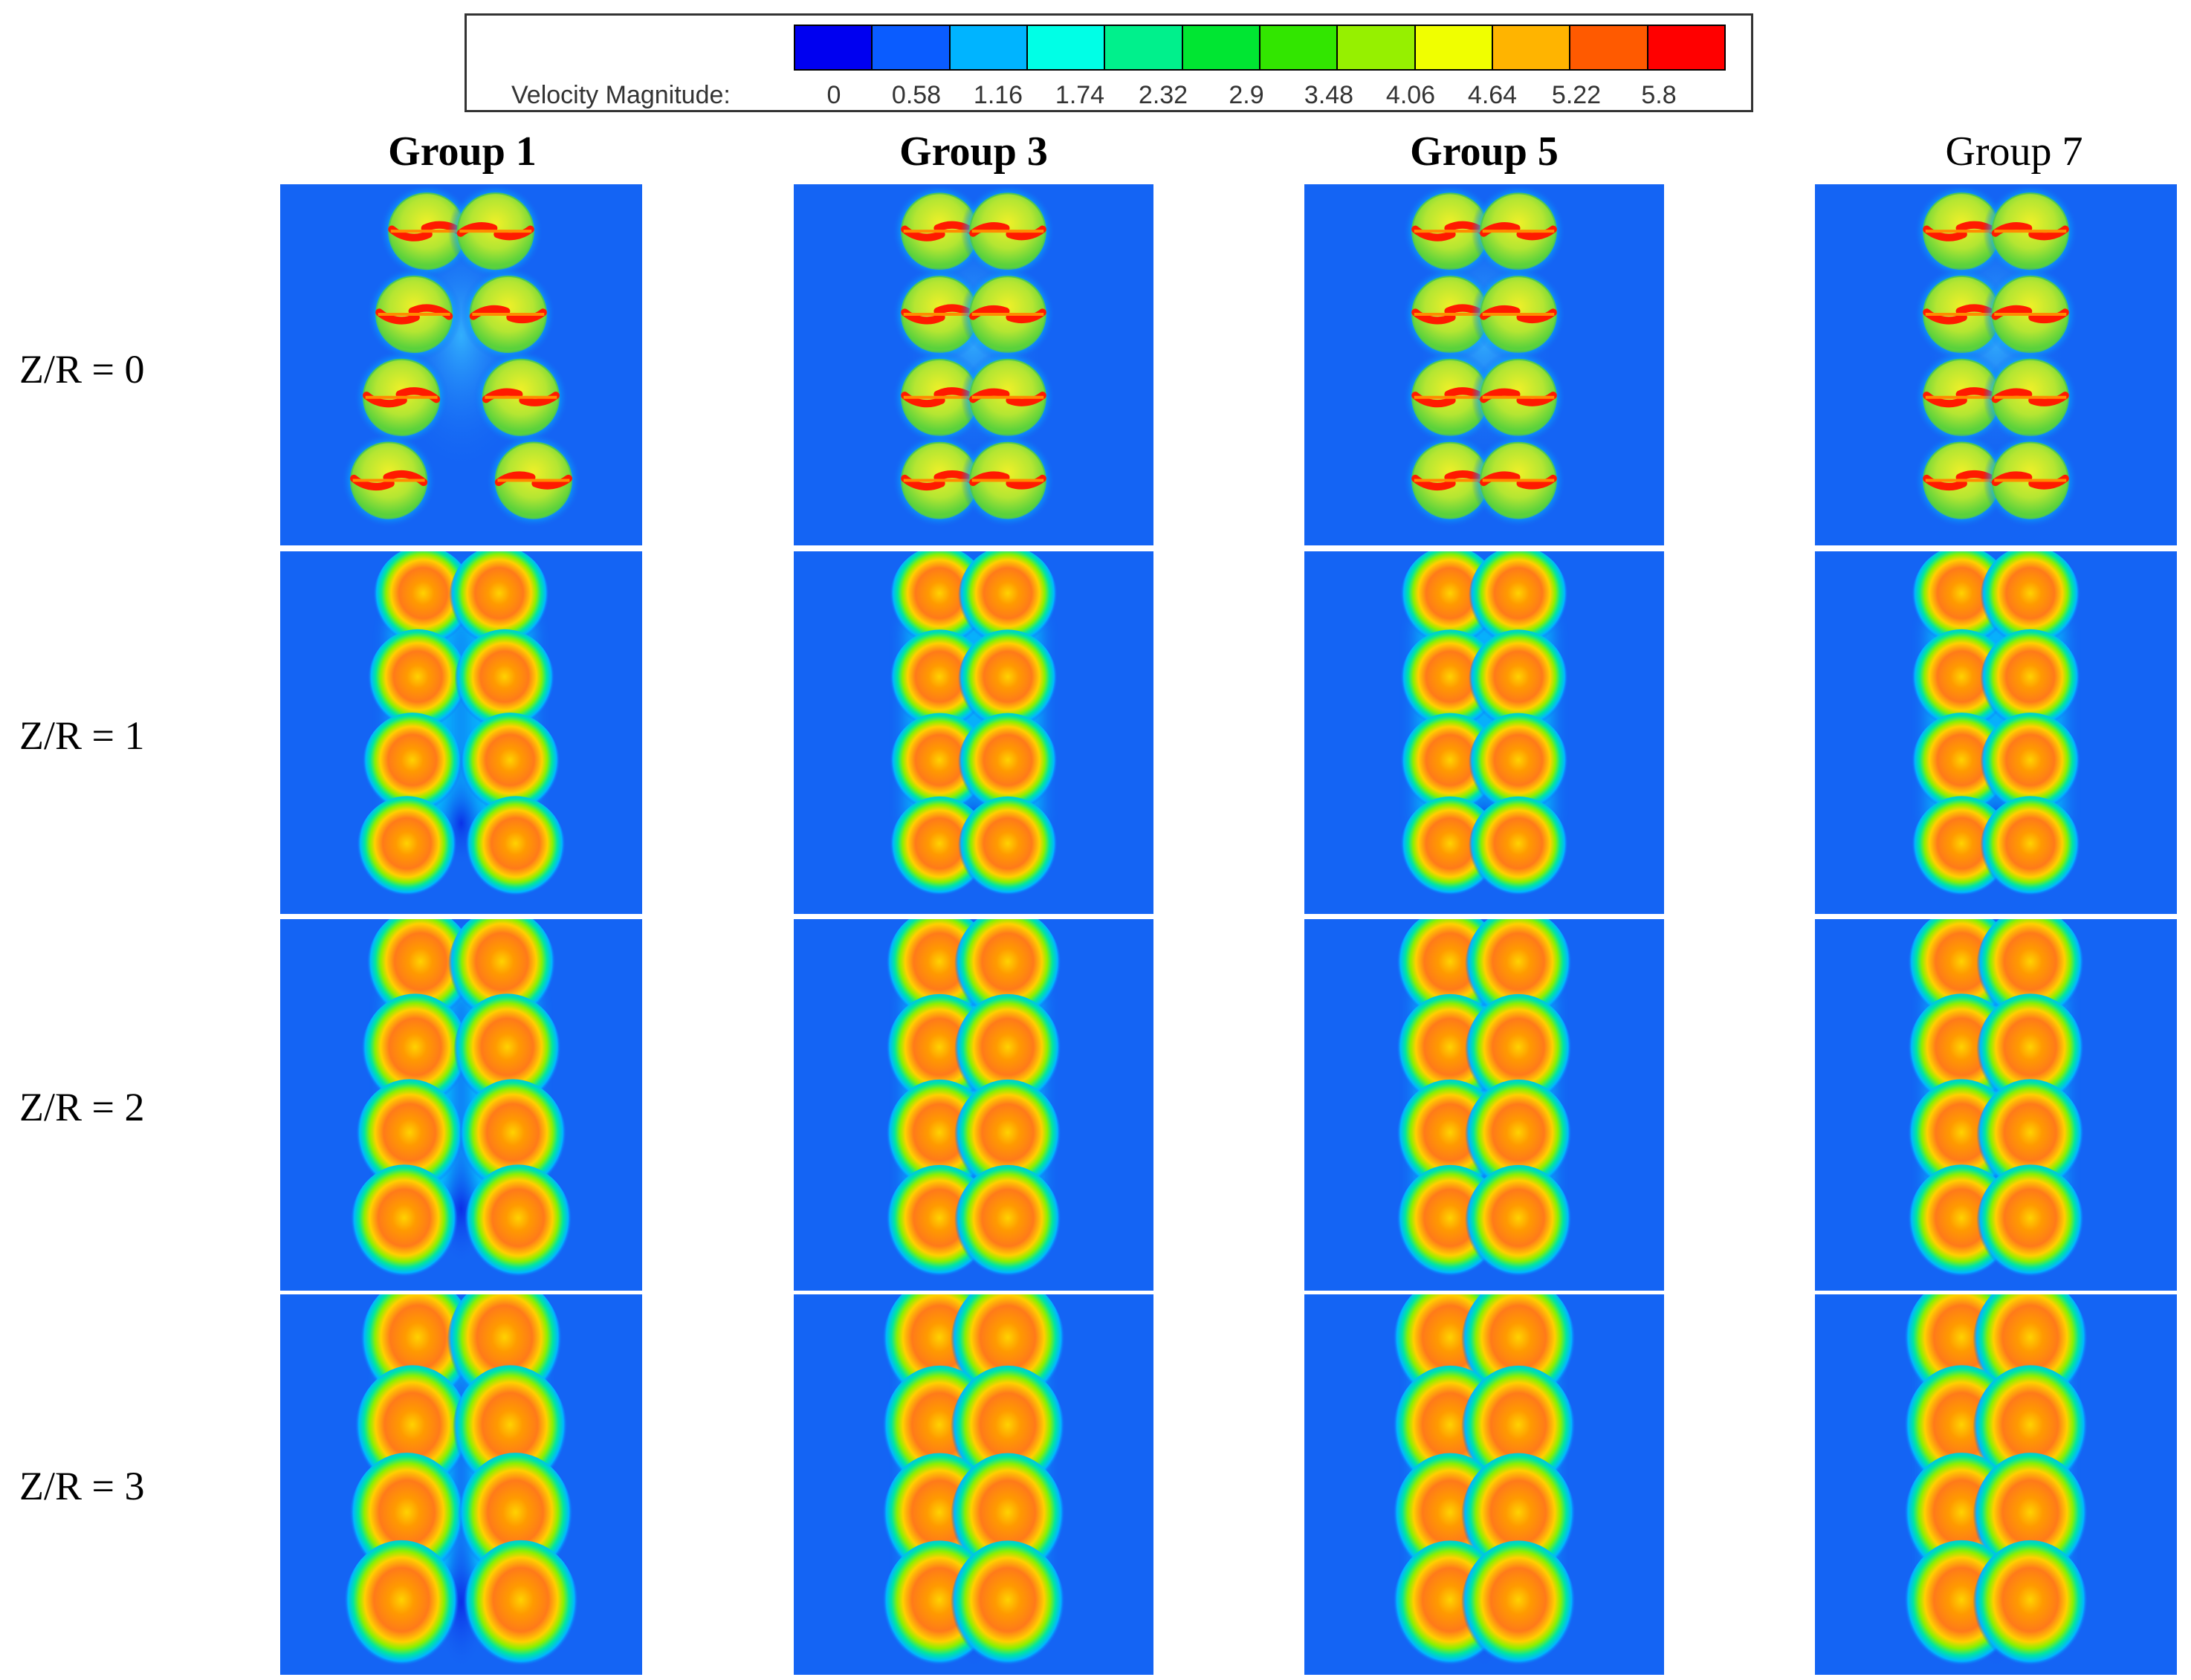 The height and width of the screenshot is (1680, 2191). Describe the element at coordinates (1109, 96) in the screenshot. I see `colorbar-ticks: 0 0.58 1.16 1.74 2.32 2.9 3.48 4.06 4.64 5.22 5.8` at that location.